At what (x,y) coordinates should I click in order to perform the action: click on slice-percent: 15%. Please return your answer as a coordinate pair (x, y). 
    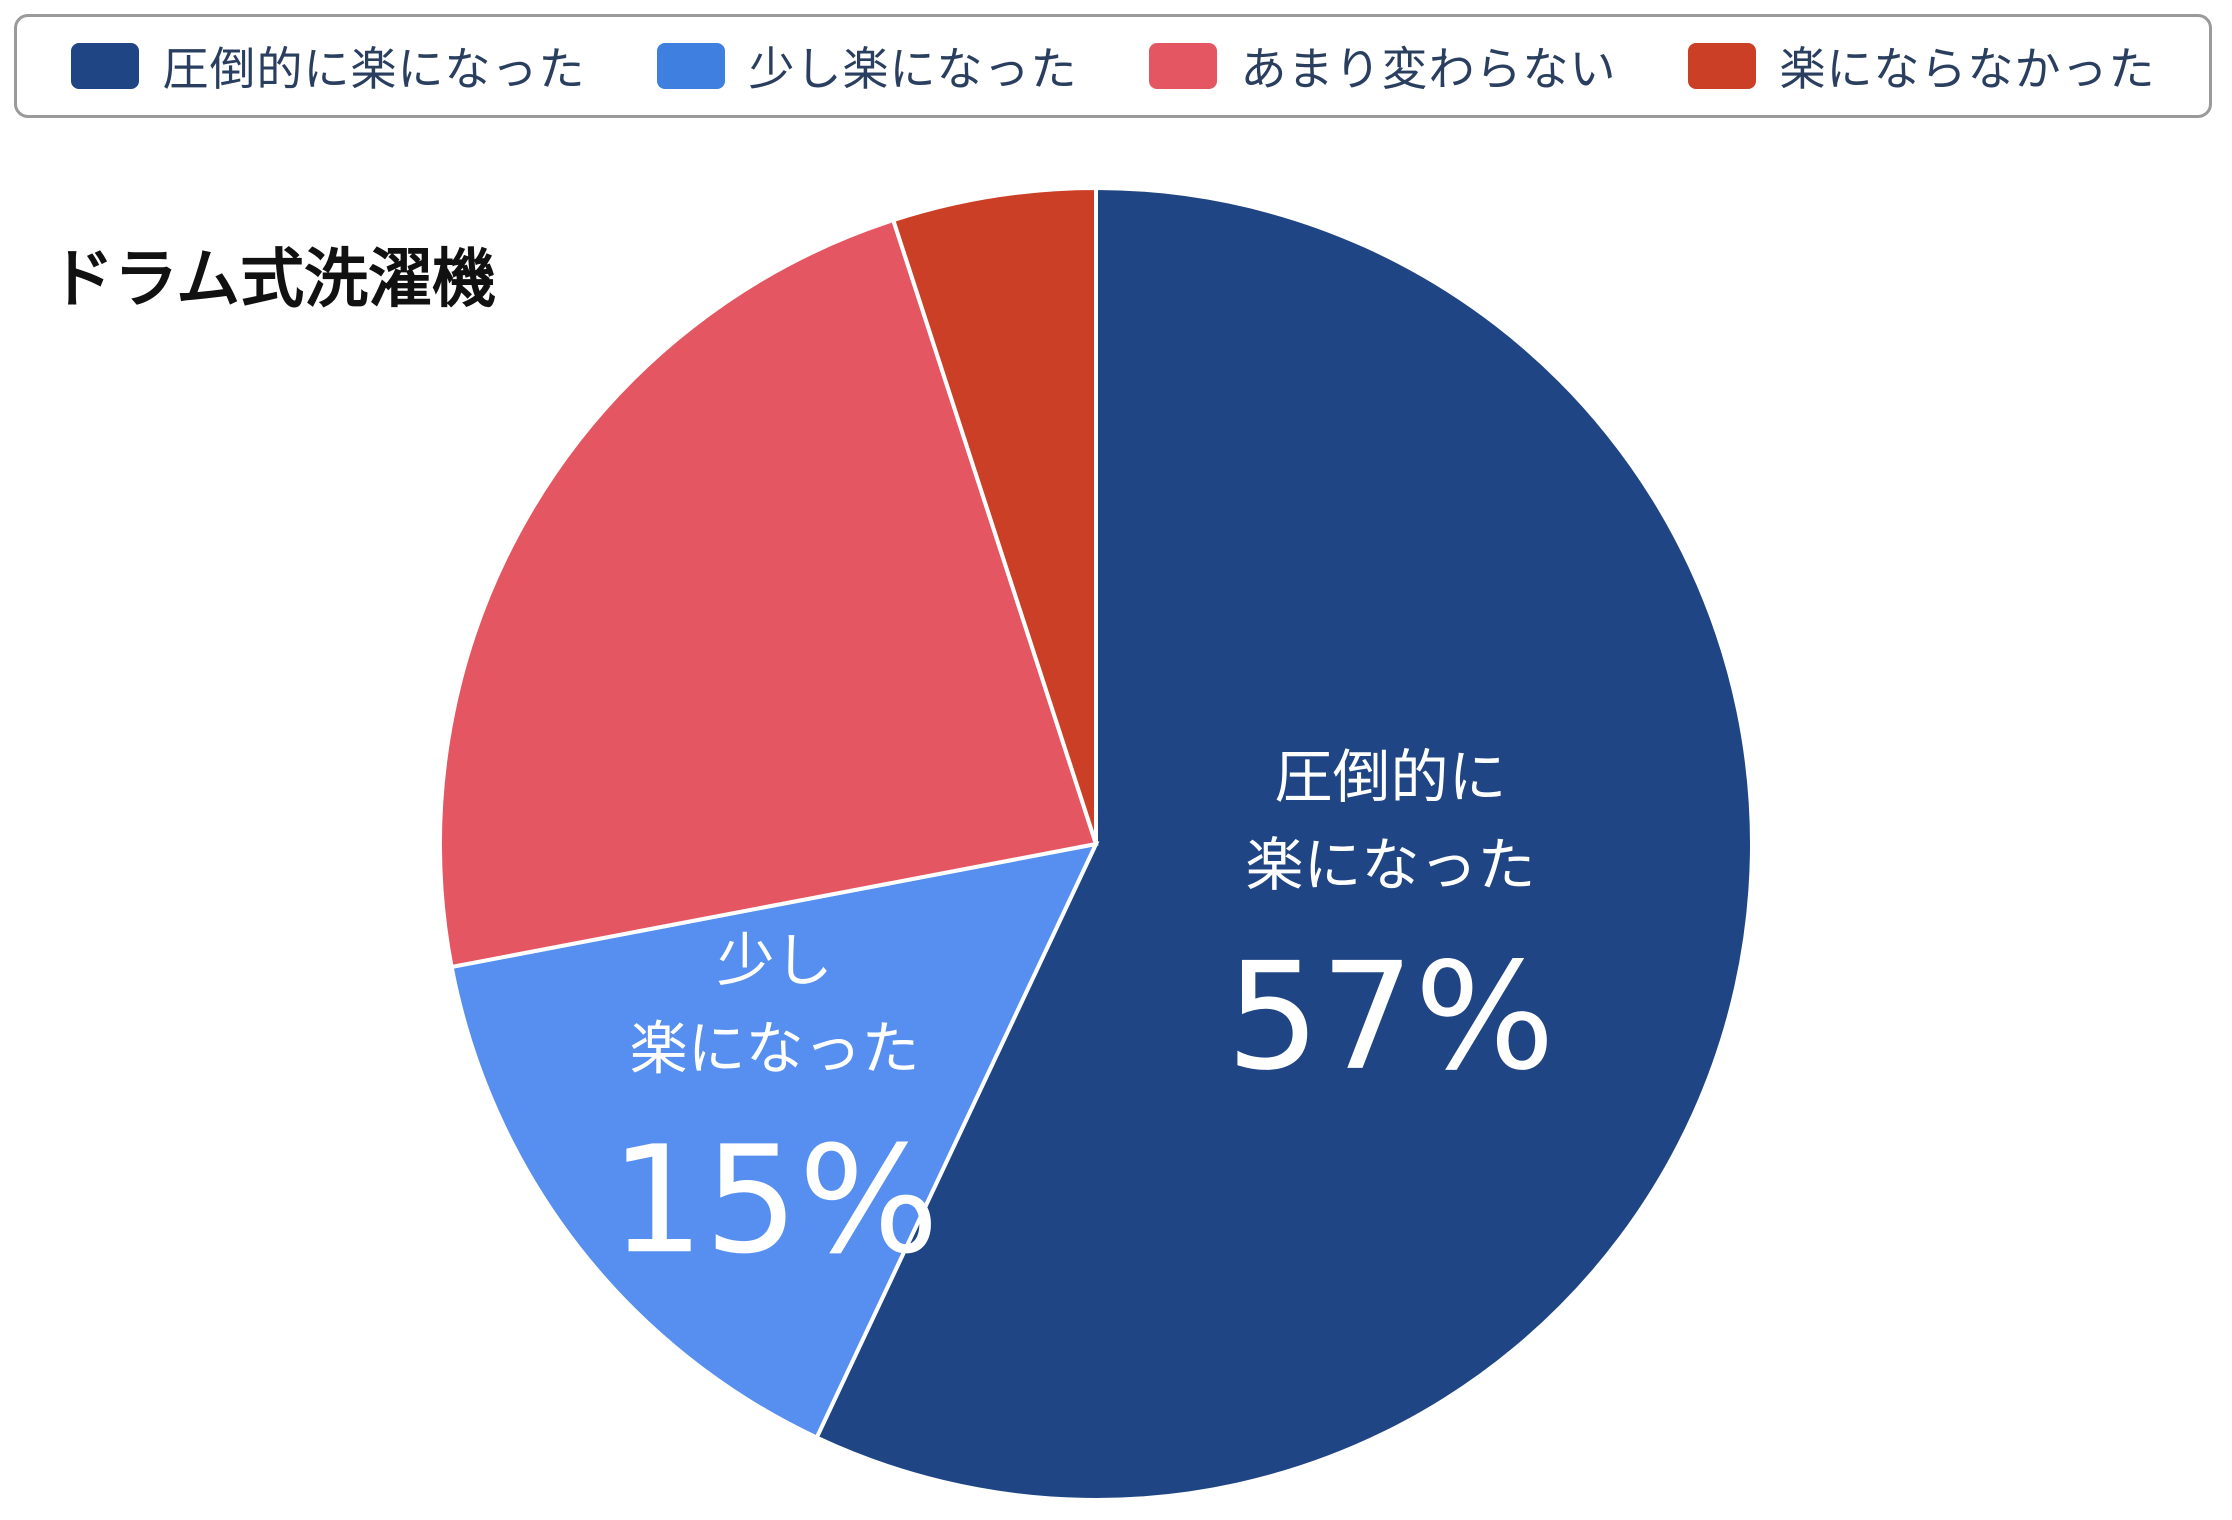
    Looking at the image, I should click on (774, 1200).